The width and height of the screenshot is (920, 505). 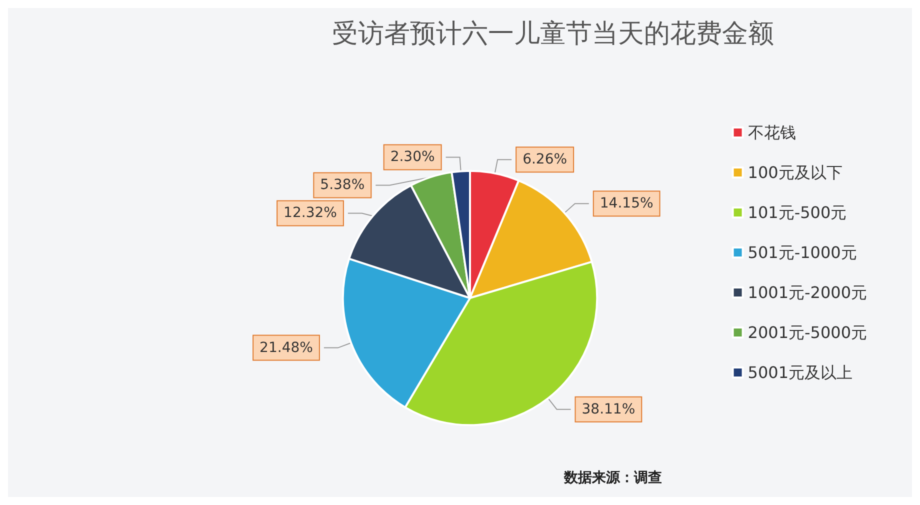 I want to click on legend-label: 5001元及以上, so click(x=800, y=372).